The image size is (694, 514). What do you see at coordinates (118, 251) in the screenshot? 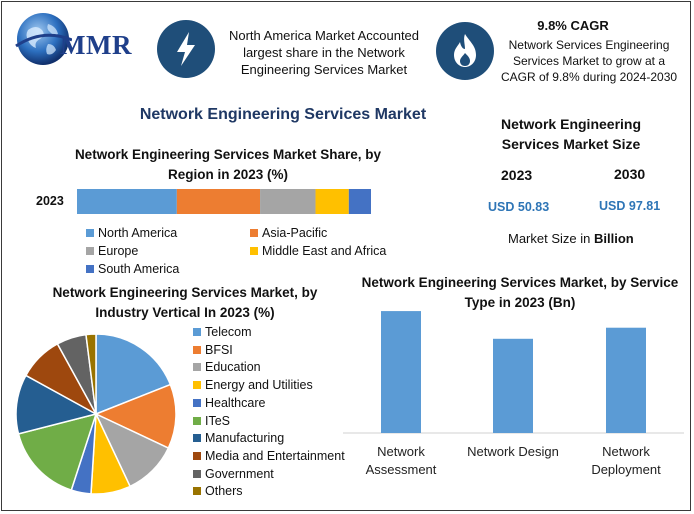
I see `legend-label: Europe` at bounding box center [118, 251].